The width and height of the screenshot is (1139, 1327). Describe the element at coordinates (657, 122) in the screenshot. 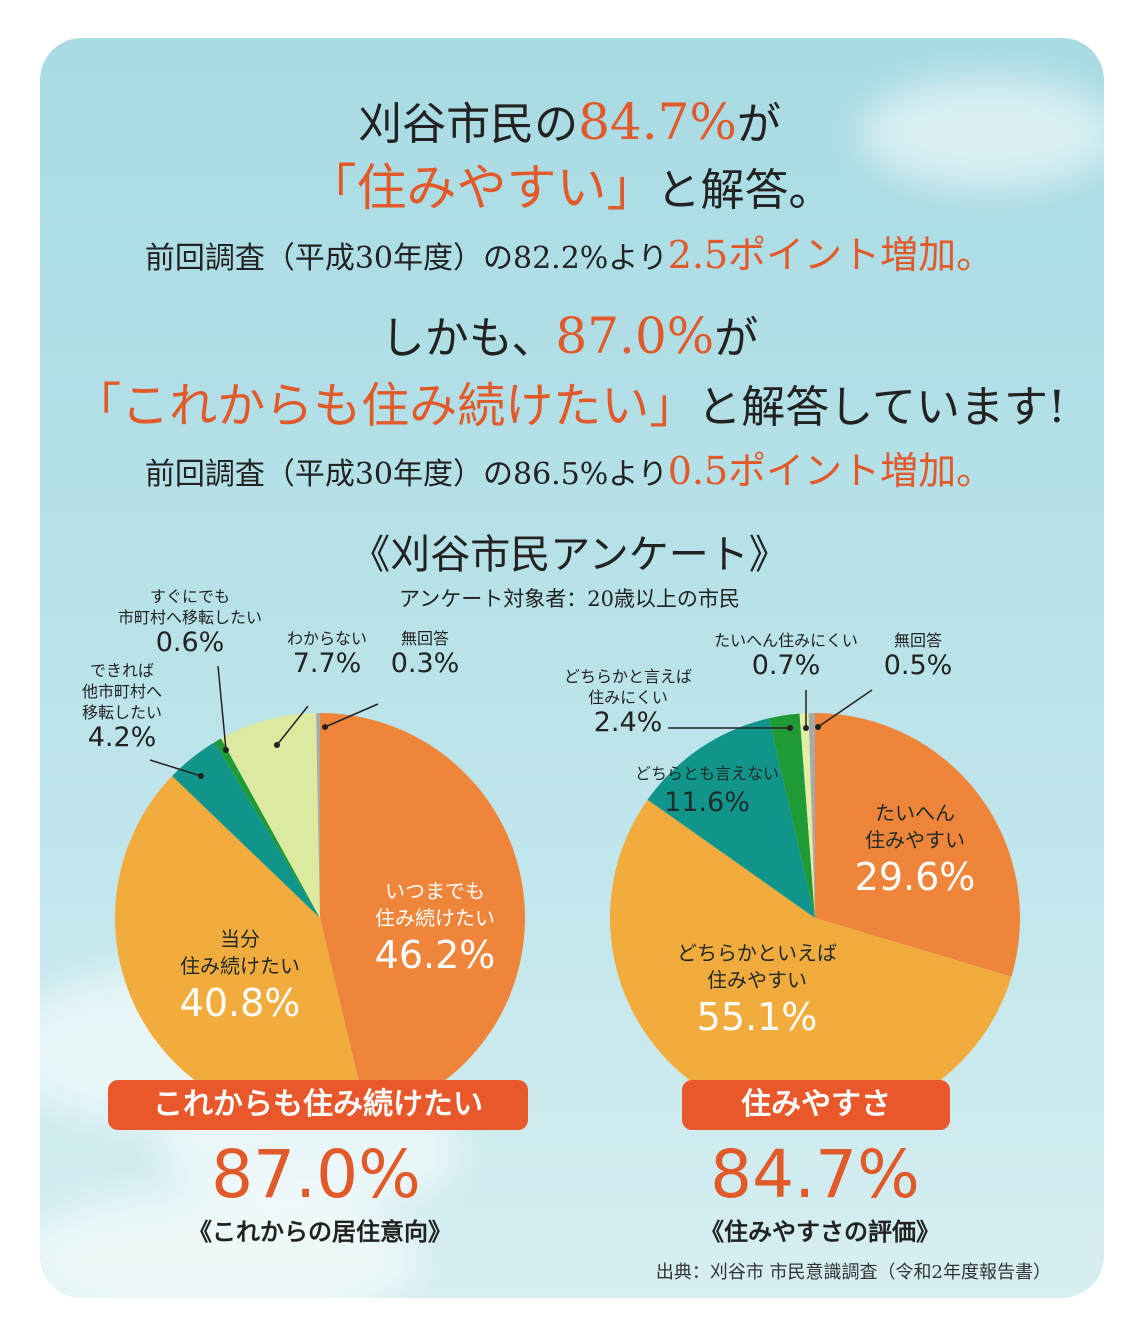

I see `headline-percent: 84.7%` at that location.